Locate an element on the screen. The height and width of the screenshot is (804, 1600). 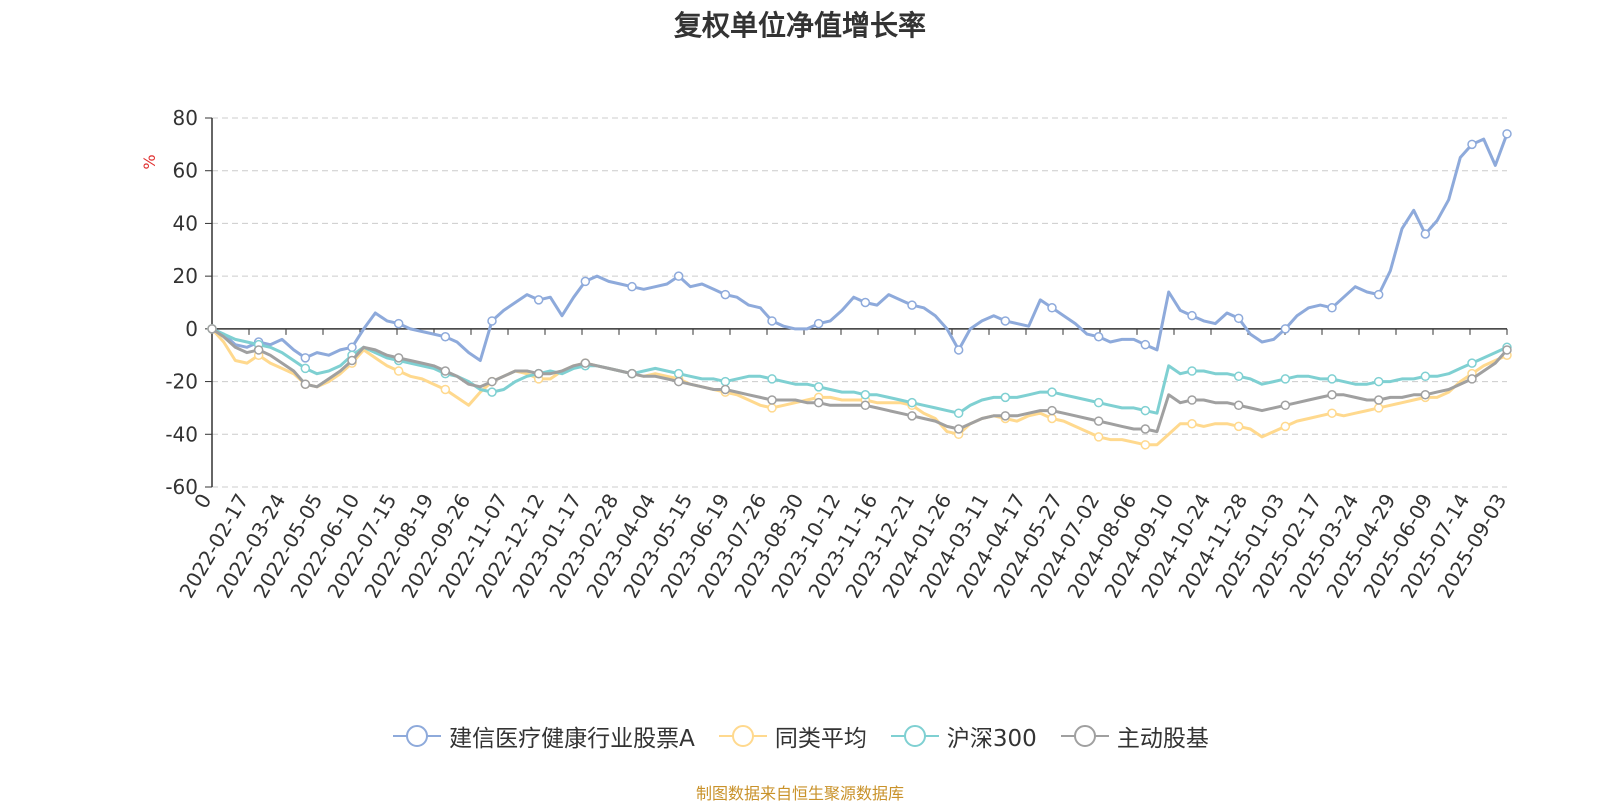
legend: 建信医疗健康行业股票A 同类平均 沪深300 主动股基 is located at coordinates (800, 736).